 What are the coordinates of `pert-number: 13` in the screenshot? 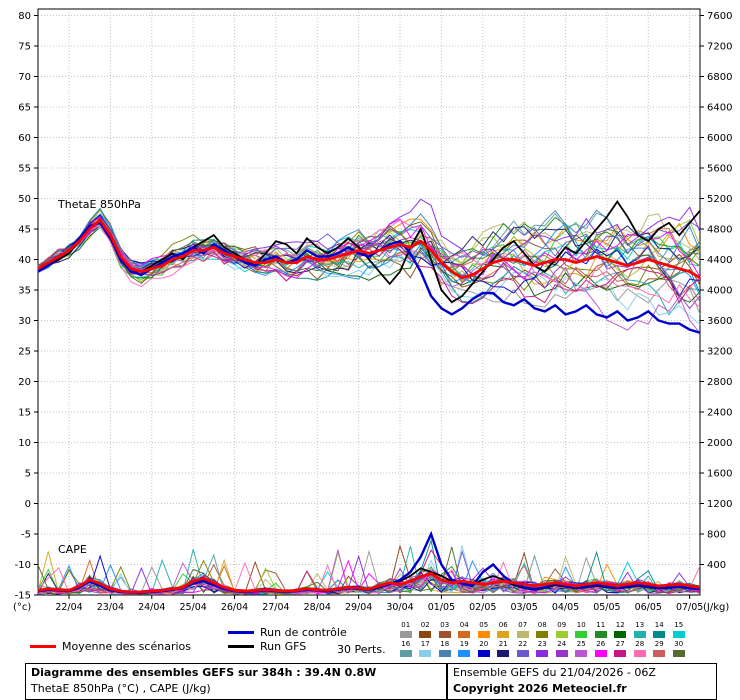 It's located at (640, 625).